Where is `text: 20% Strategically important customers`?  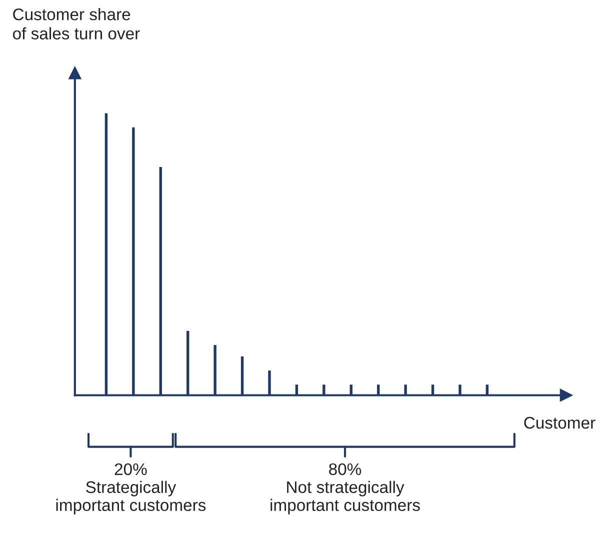
text: 20% Strategically important customers is located at coordinates (131, 488).